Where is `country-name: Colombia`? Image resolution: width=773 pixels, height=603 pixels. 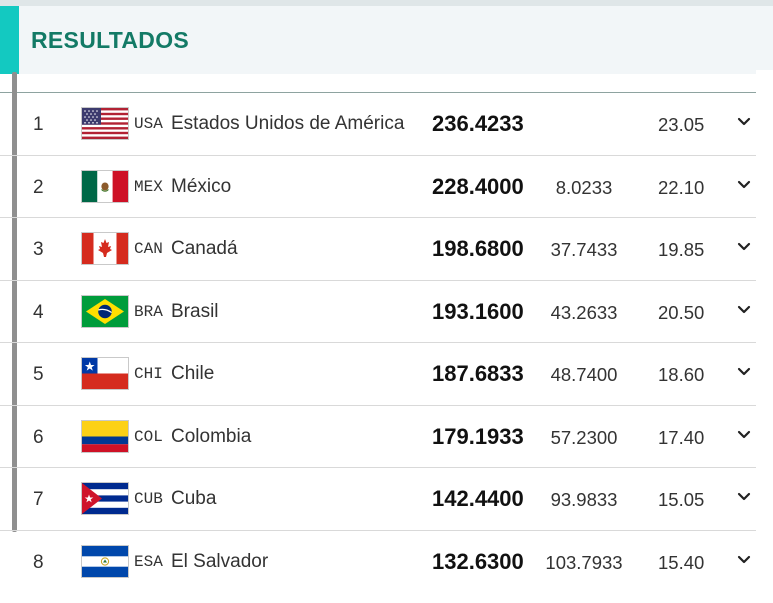 country-name: Colombia is located at coordinates (211, 436).